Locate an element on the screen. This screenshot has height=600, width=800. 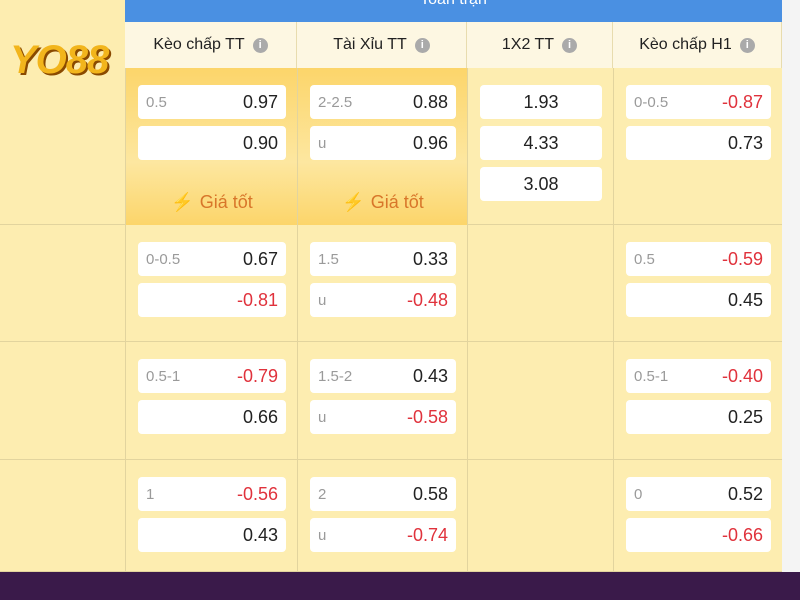
odds-value: 0.88 is located at coordinates (430, 101).